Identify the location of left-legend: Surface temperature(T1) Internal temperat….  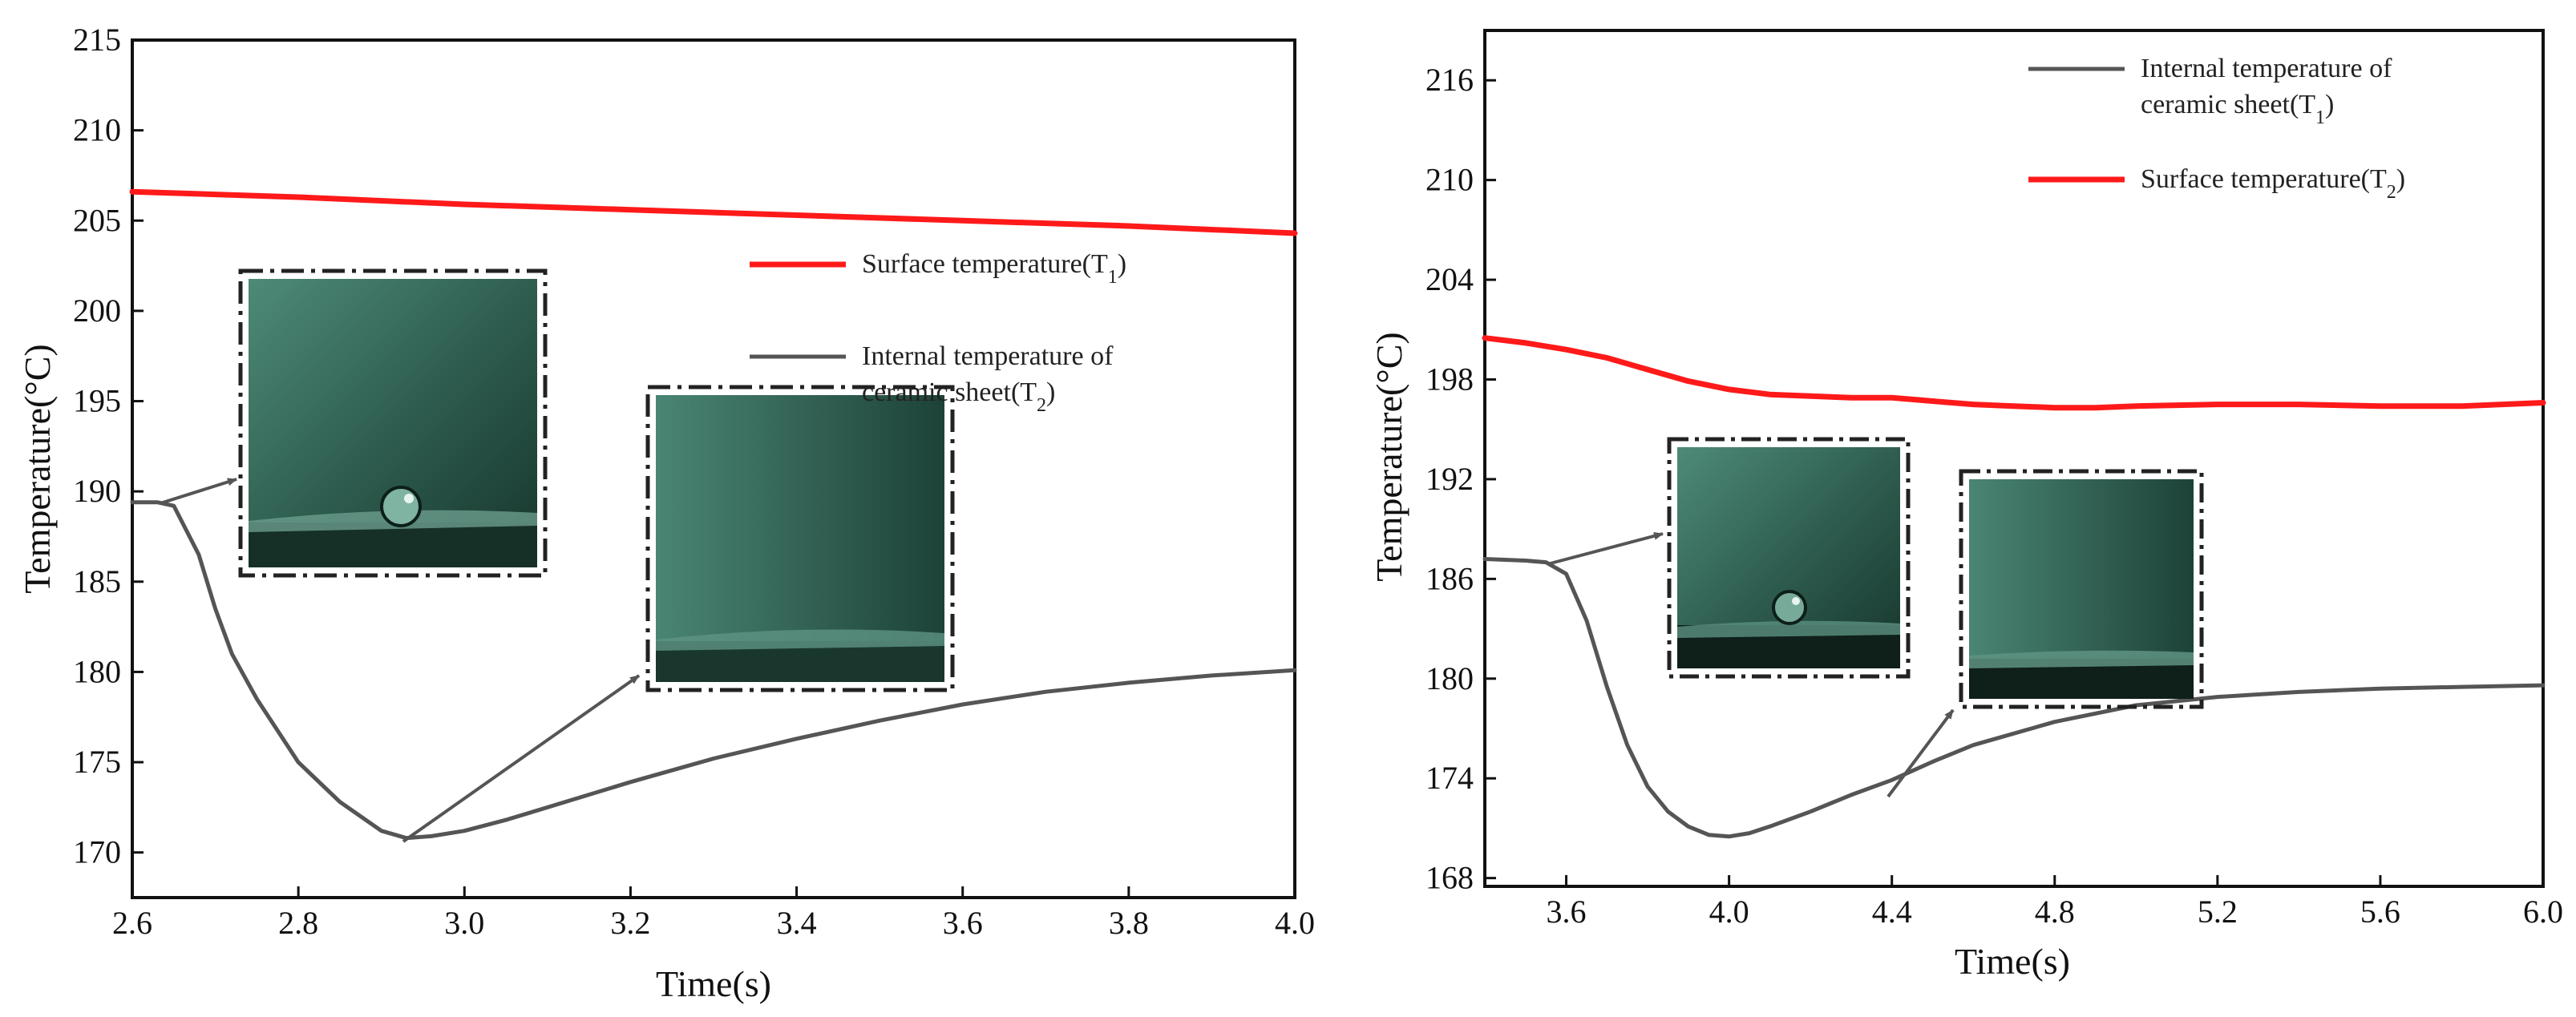
(938, 332).